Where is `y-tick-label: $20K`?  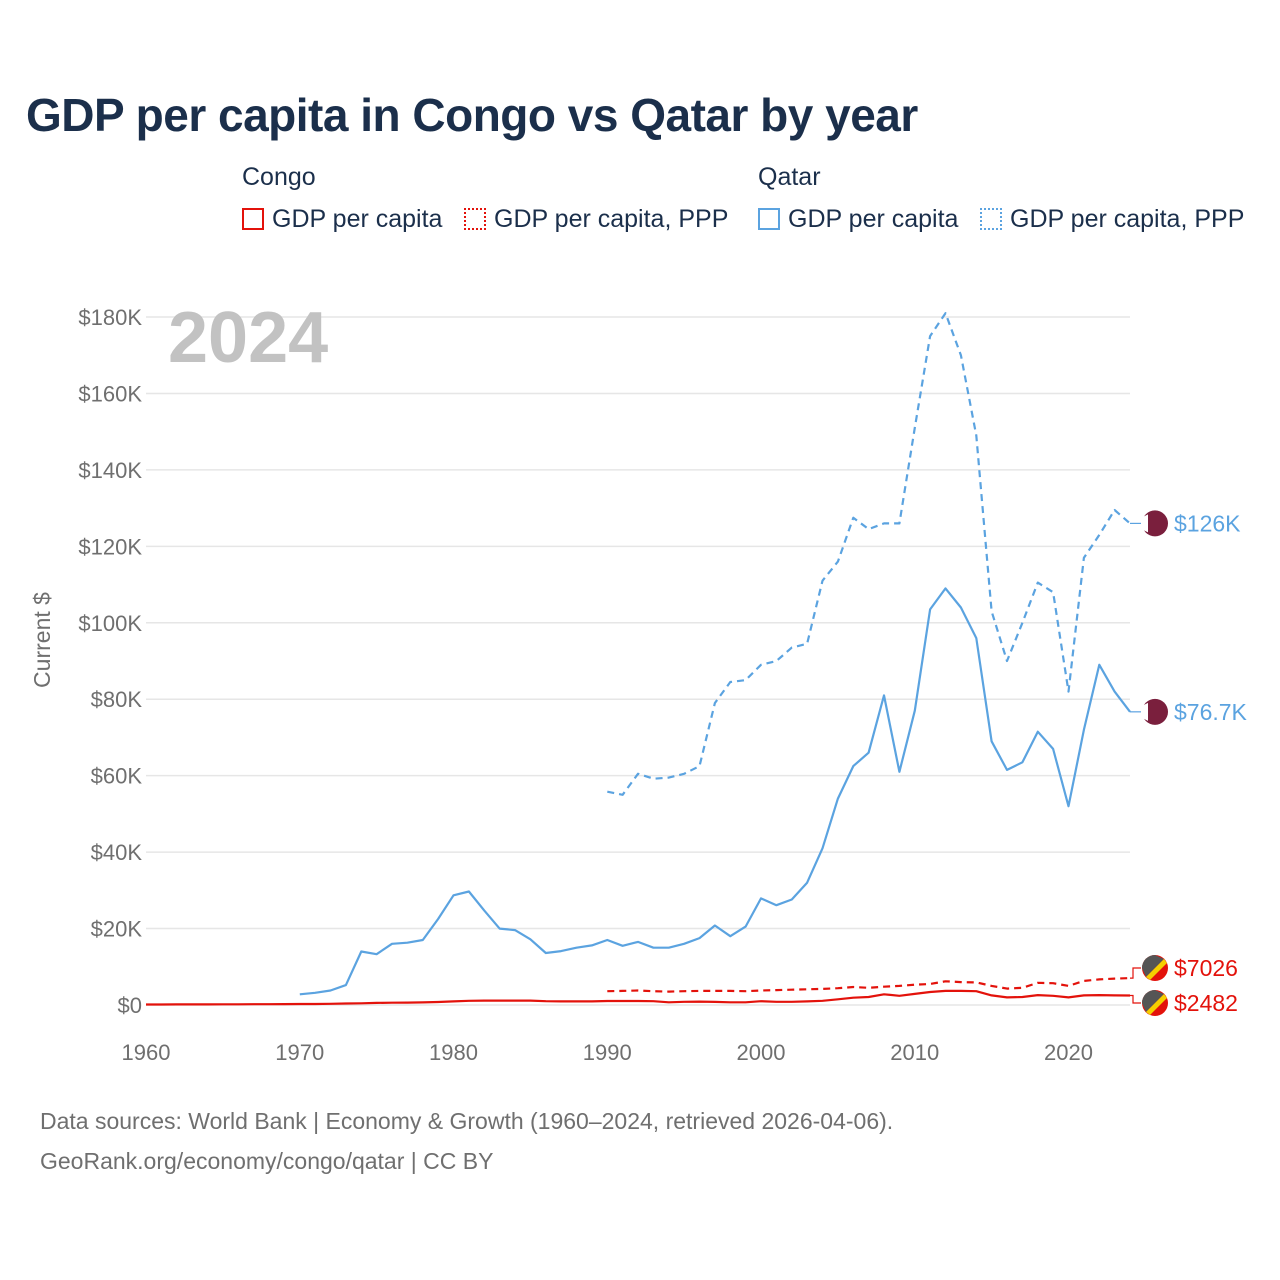
y-tick-label: $20K is located at coordinates (117, 929).